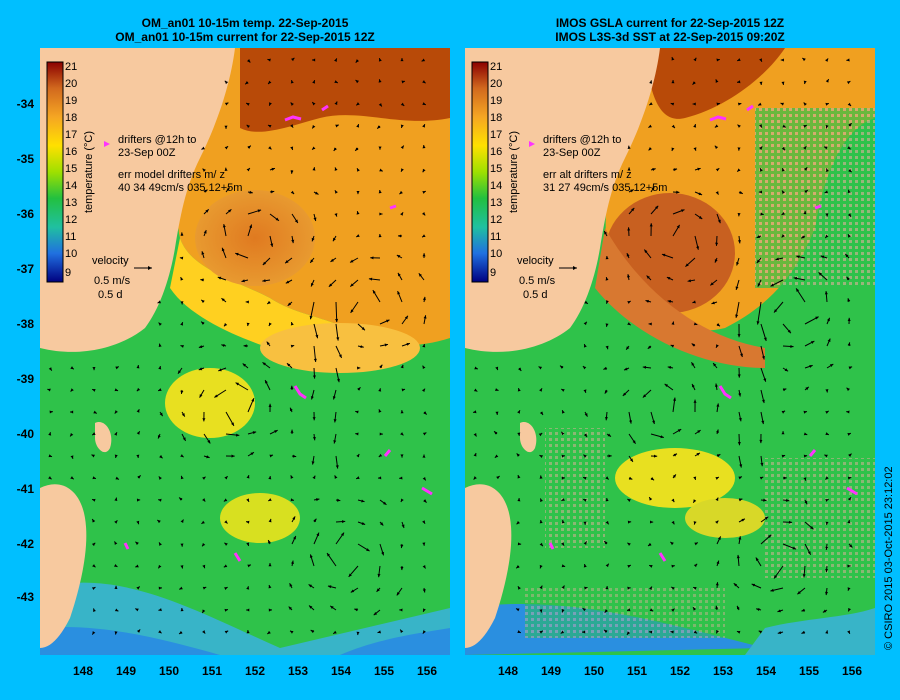  What do you see at coordinates (55, 172) in the screenshot?
I see `colorbar` at bounding box center [55, 172].